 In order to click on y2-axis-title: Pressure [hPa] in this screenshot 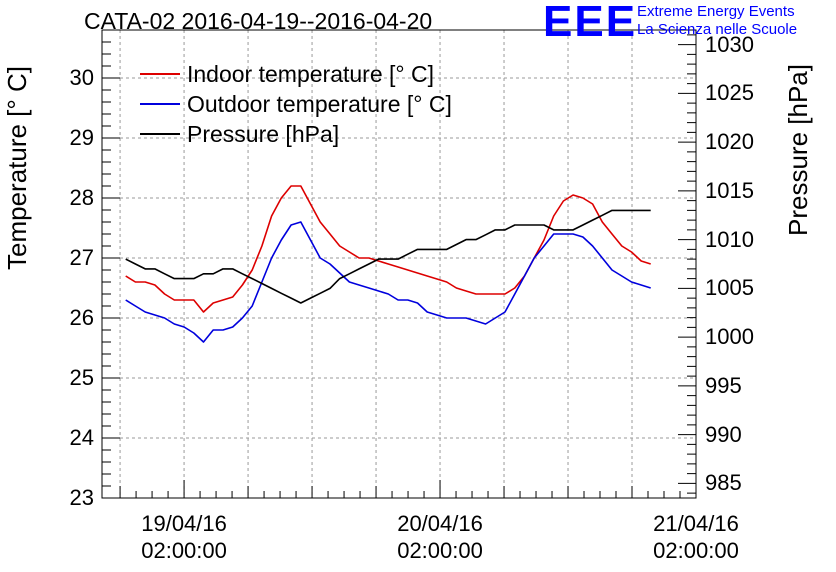, I will do `click(798, 150)`.